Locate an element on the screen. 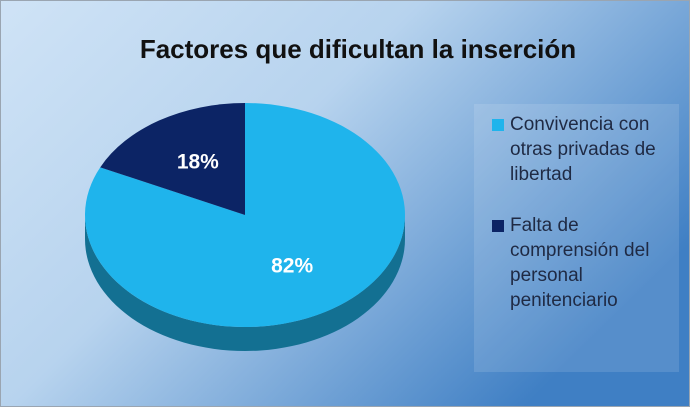  data-label: 82% is located at coordinates (292, 266).